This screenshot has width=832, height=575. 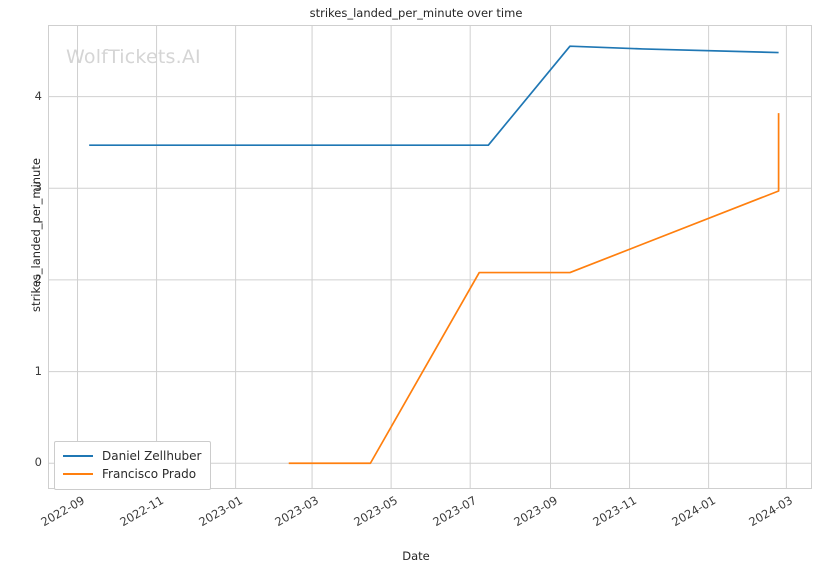 What do you see at coordinates (535, 511) in the screenshot?
I see `x-tick-label: 2023-09` at bounding box center [535, 511].